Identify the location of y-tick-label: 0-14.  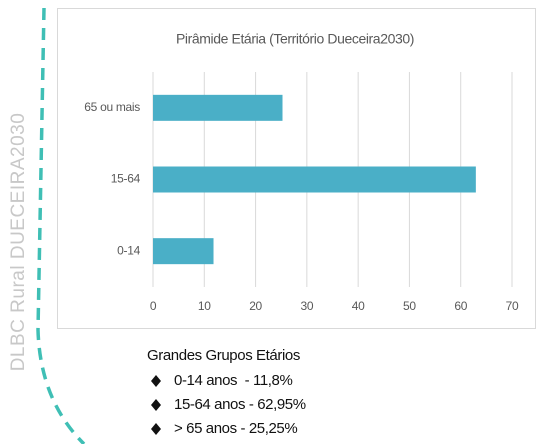
(128, 250).